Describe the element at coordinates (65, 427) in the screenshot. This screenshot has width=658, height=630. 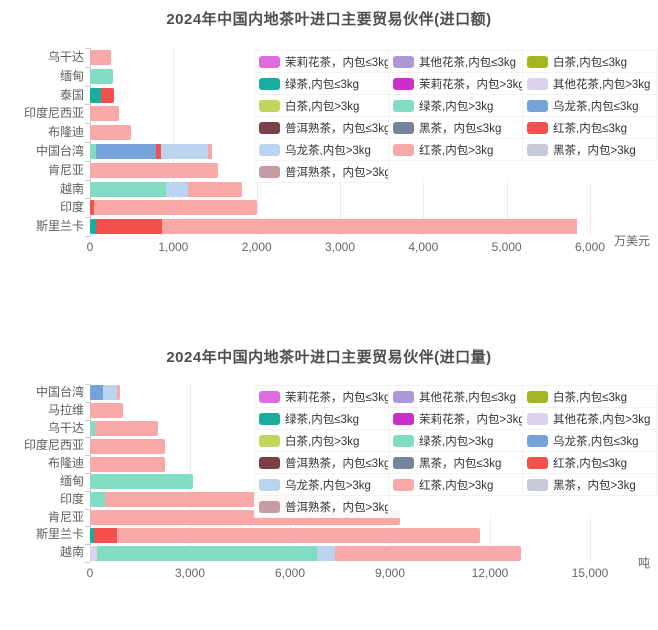
I see `category-label: 乌干达` at that location.